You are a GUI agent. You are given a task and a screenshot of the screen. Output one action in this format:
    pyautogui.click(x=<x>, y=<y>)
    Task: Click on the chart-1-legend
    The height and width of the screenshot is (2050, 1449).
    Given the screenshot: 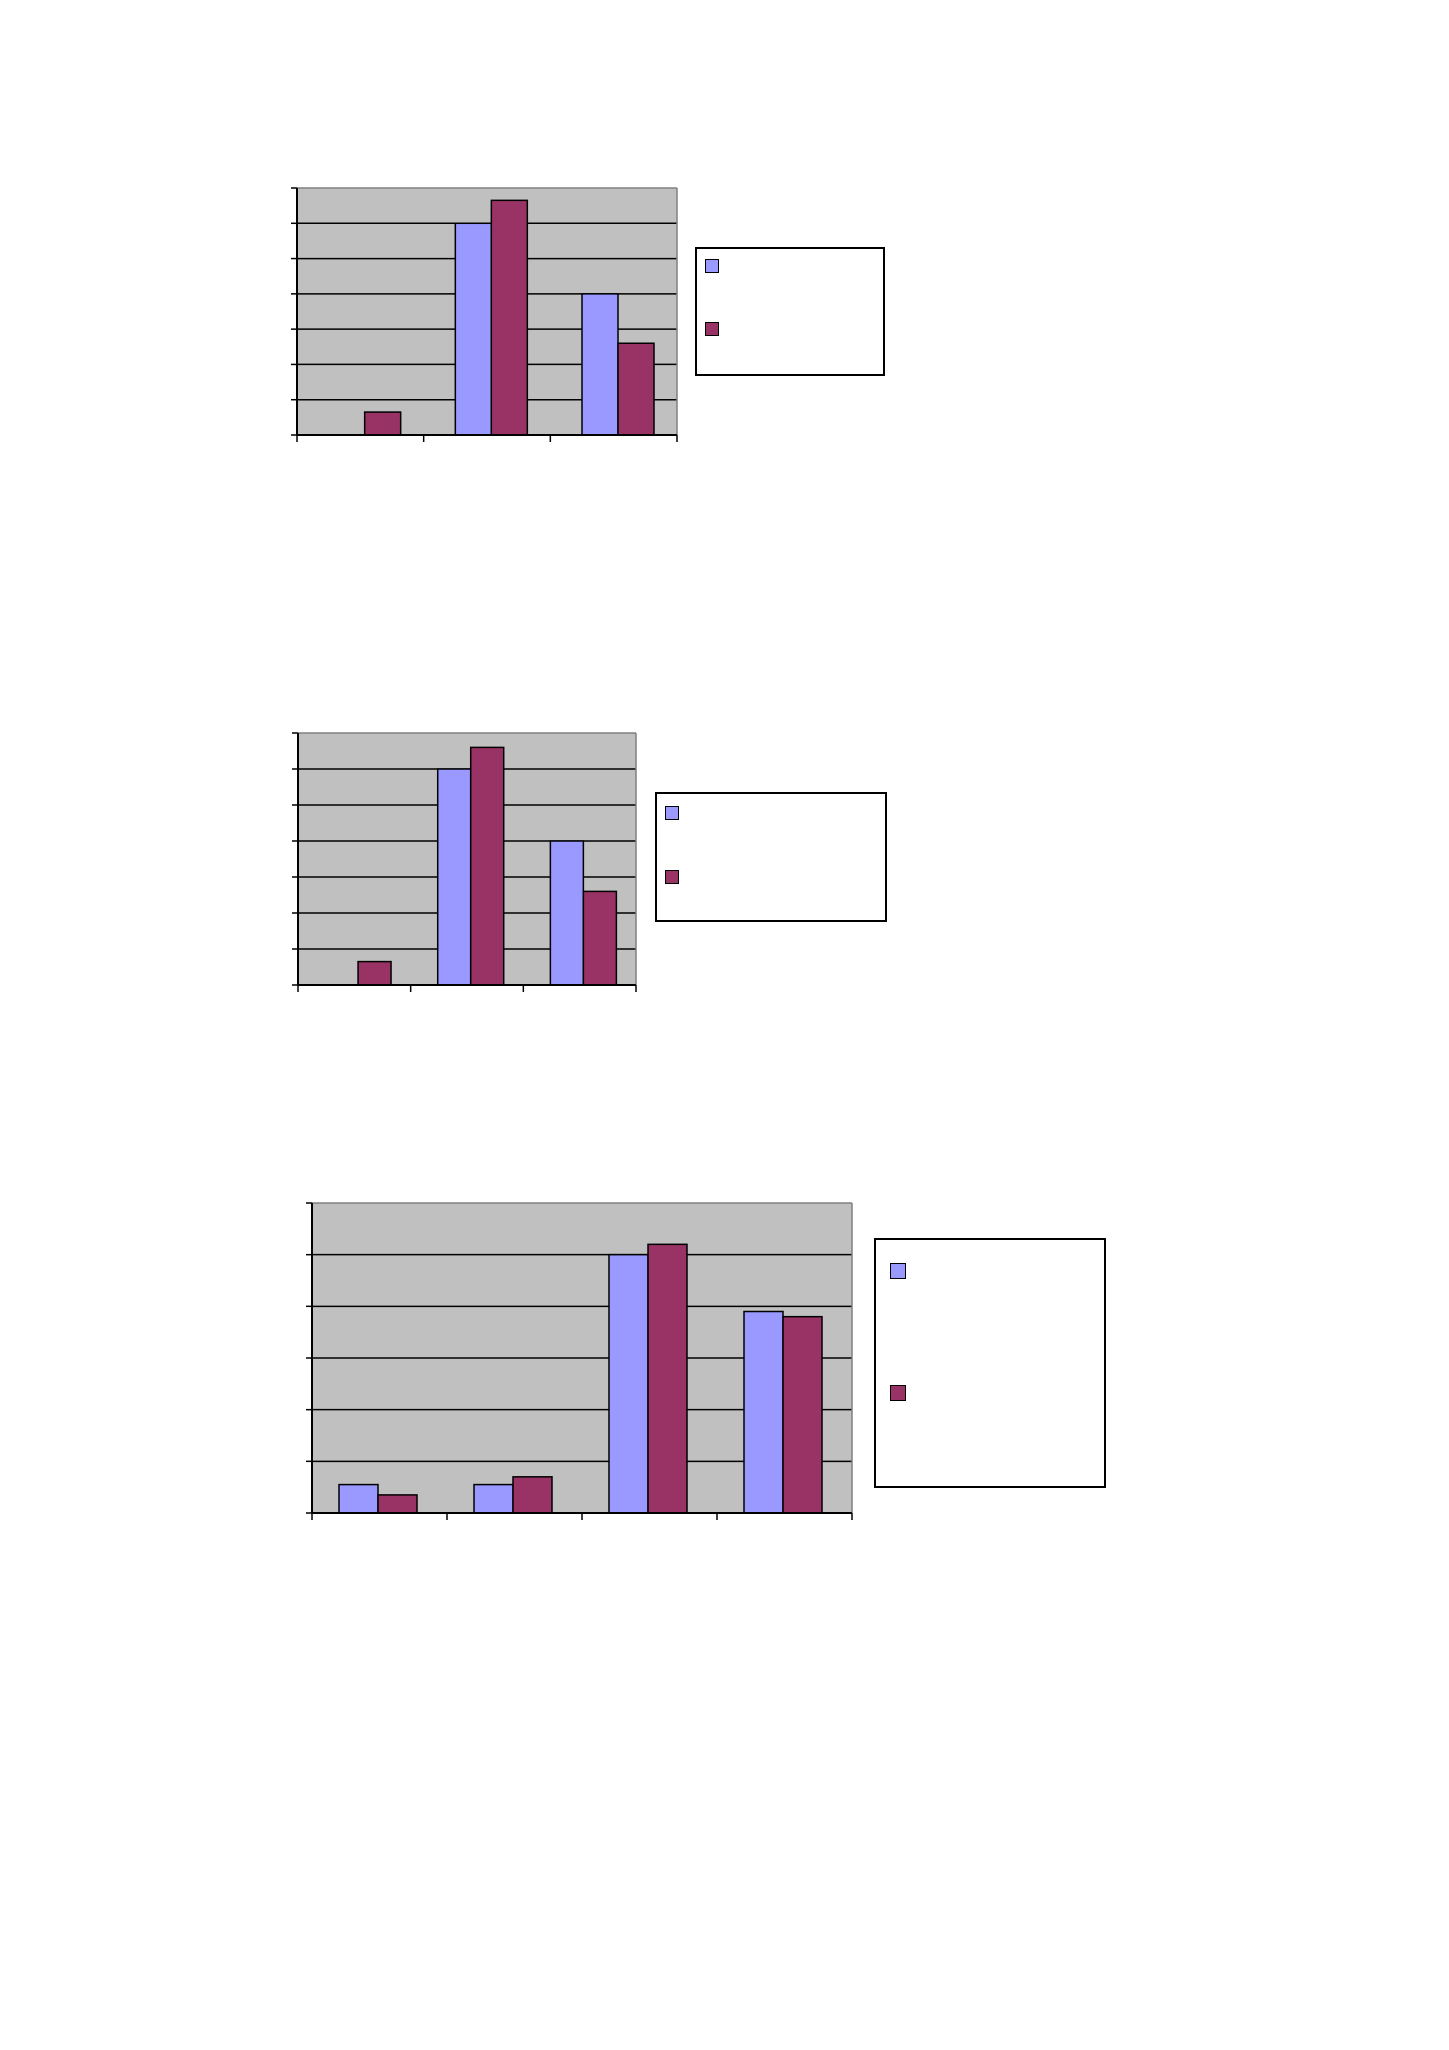 What is the action you would take?
    pyautogui.click(x=790, y=311)
    